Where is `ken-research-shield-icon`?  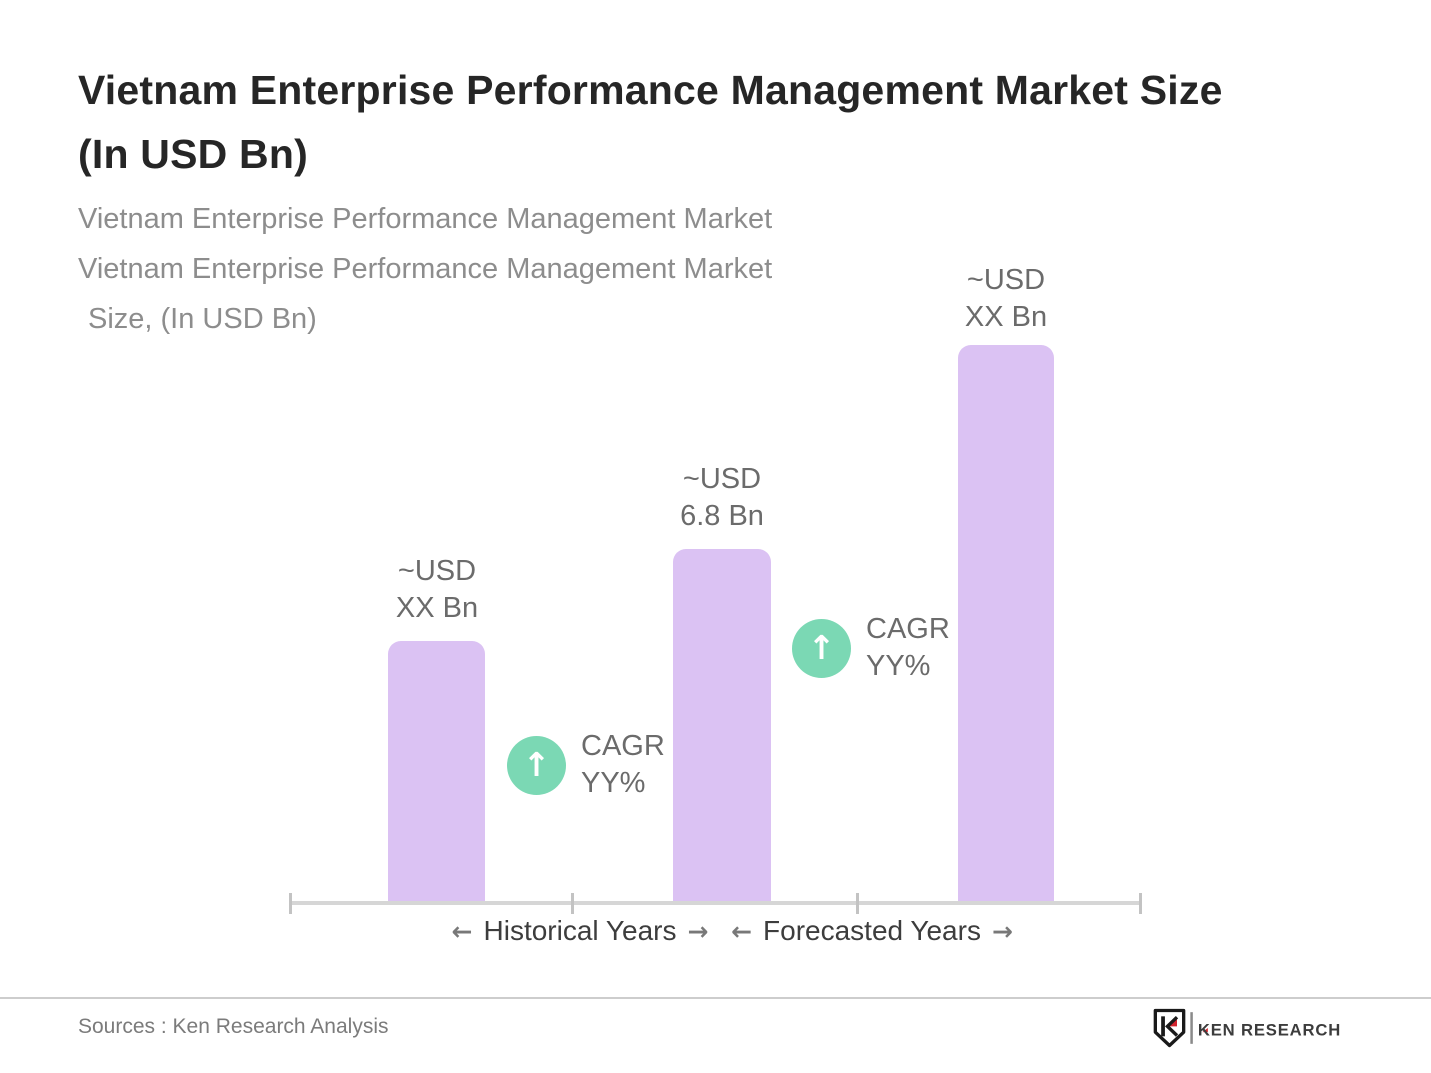
ken-research-shield-icon is located at coordinates (1169, 1028).